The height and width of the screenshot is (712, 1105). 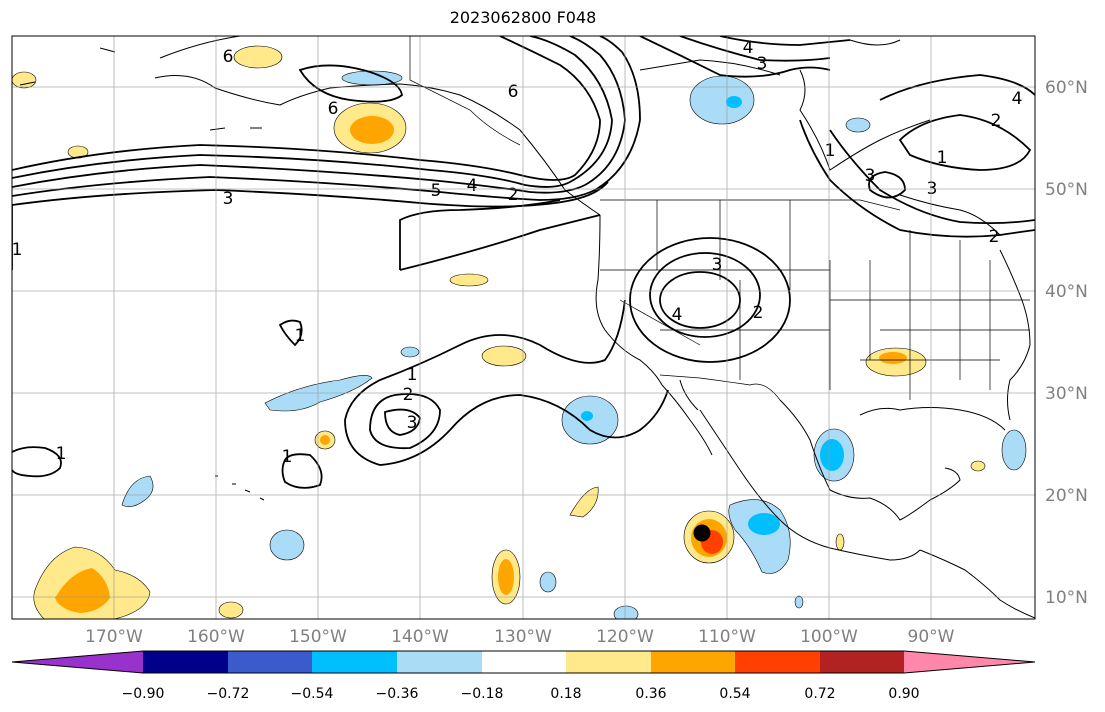 What do you see at coordinates (815, 300) in the screenshot?
I see `state-lines` at bounding box center [815, 300].